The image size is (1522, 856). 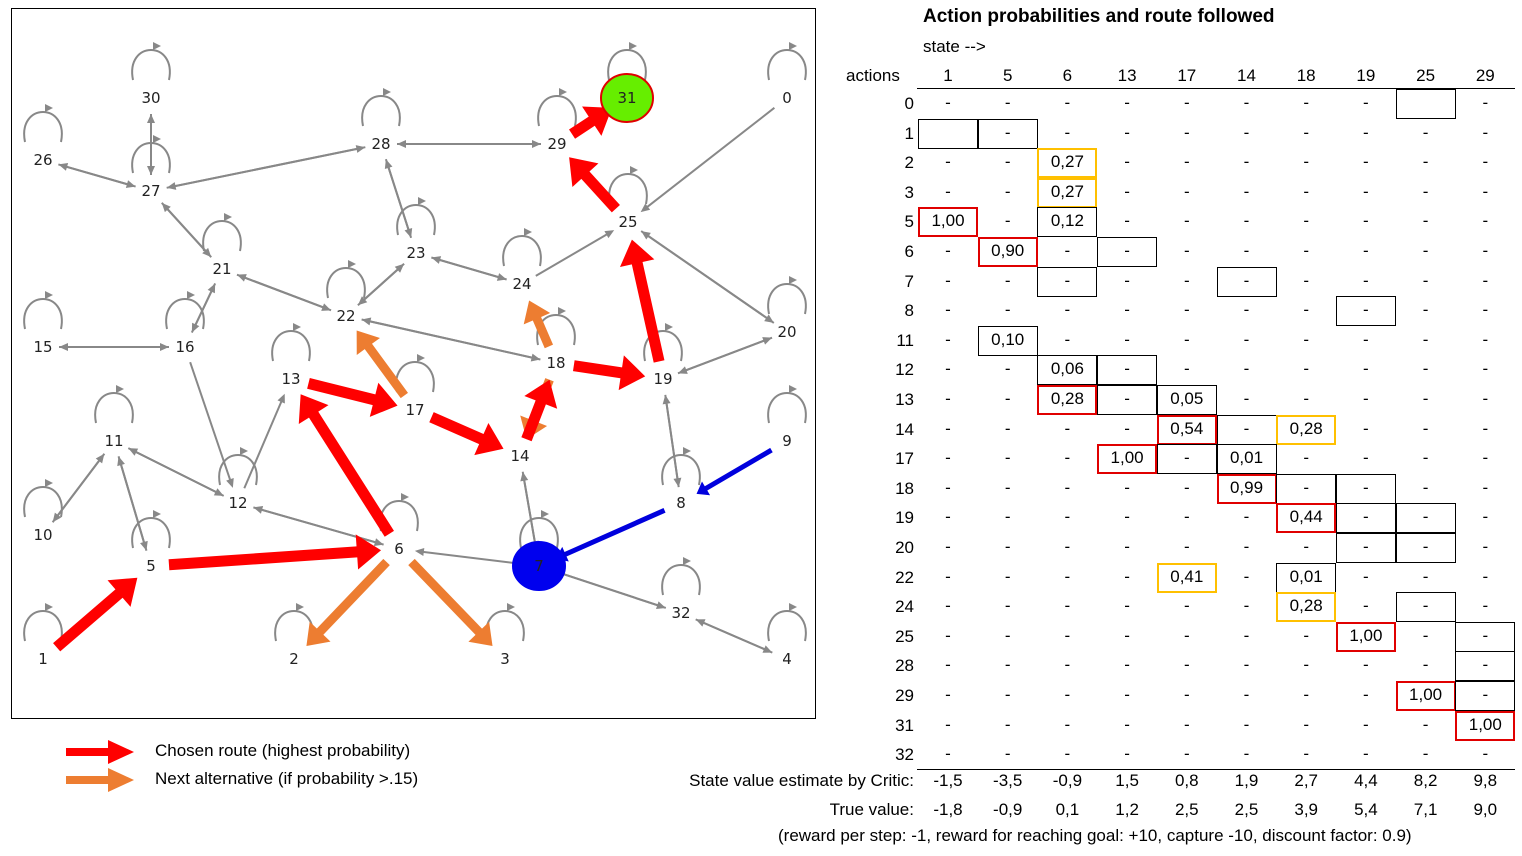 I want to click on node-label-23: 23, so click(x=415, y=253).